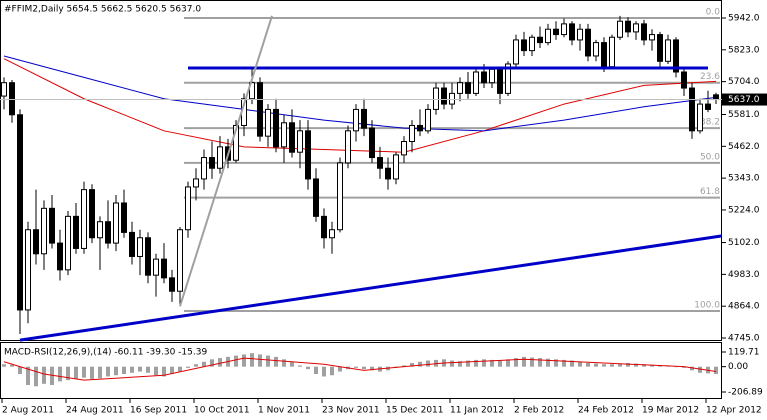 Image resolution: width=767 pixels, height=420 pixels. What do you see at coordinates (95, 411) in the screenshot?
I see `x-tick-label: 24 Aug 2011` at bounding box center [95, 411].